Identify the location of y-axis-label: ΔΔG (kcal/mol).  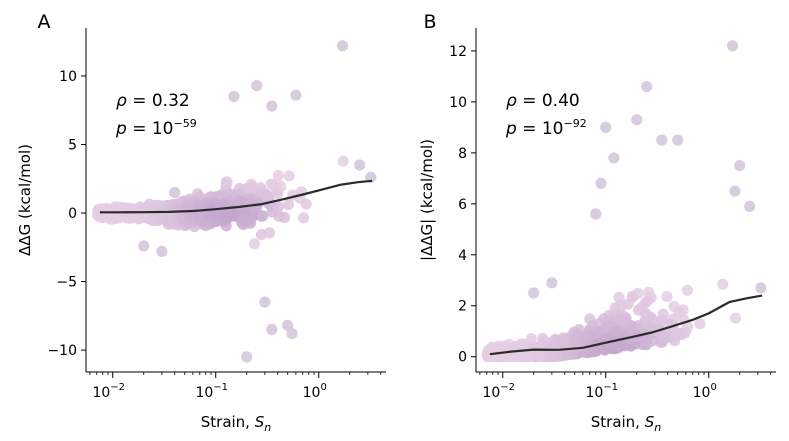
(25, 200).